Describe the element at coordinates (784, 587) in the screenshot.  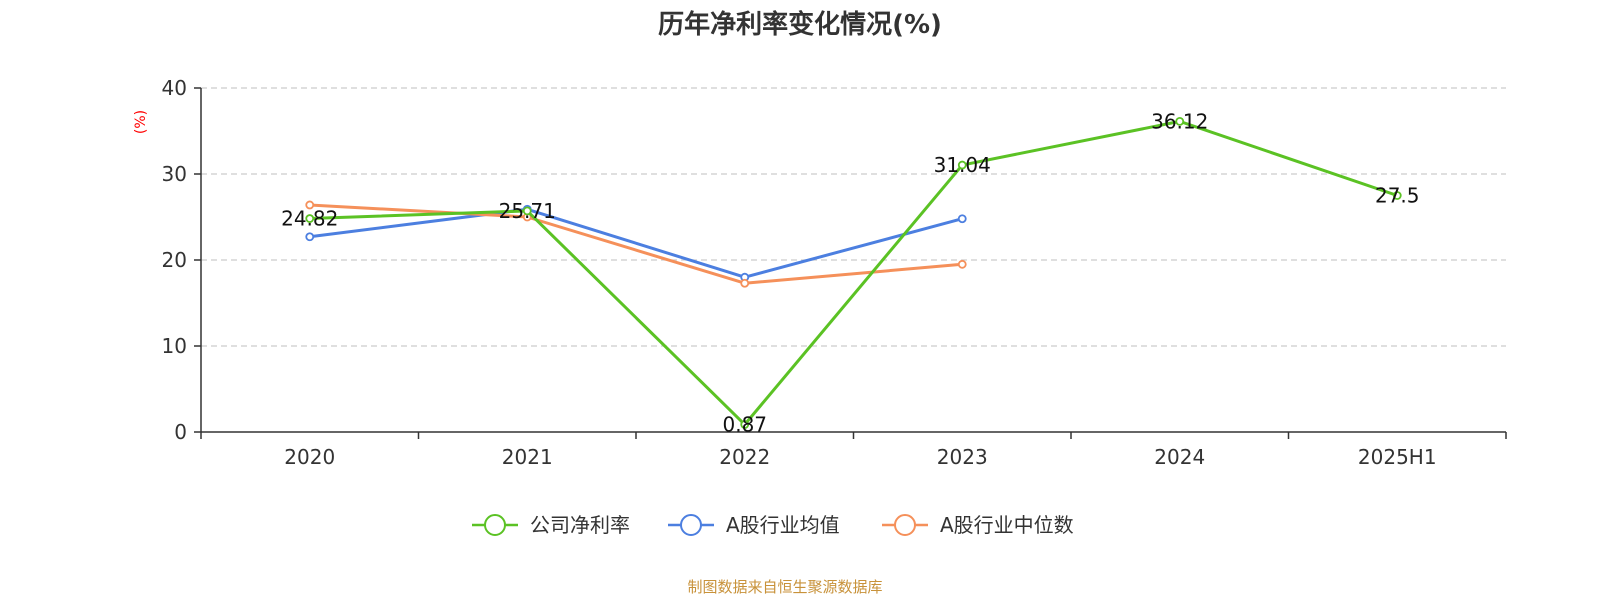
I see `source-note: 制图数据来自恒生聚源数据库` at that location.